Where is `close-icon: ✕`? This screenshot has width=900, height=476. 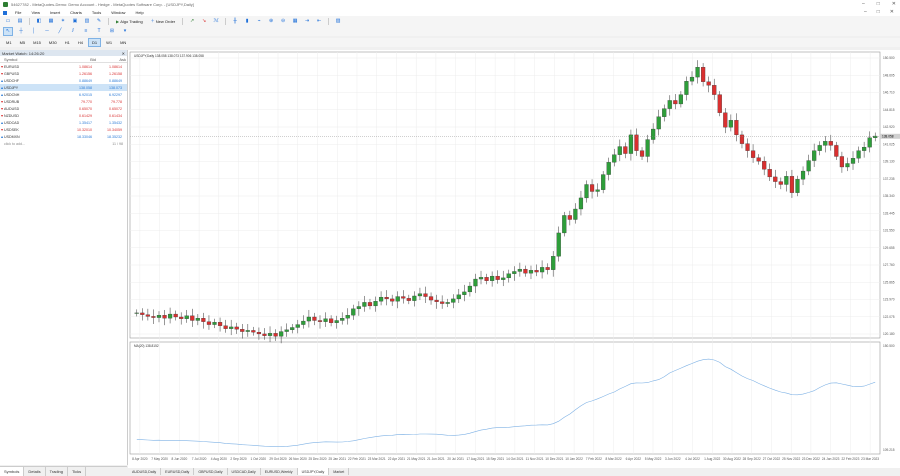 close-icon: ✕ is located at coordinates (123, 53).